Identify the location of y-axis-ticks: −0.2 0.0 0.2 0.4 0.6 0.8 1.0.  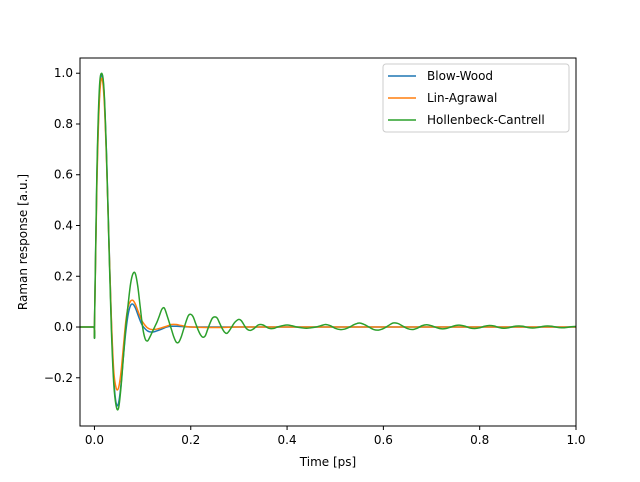
(62, 225).